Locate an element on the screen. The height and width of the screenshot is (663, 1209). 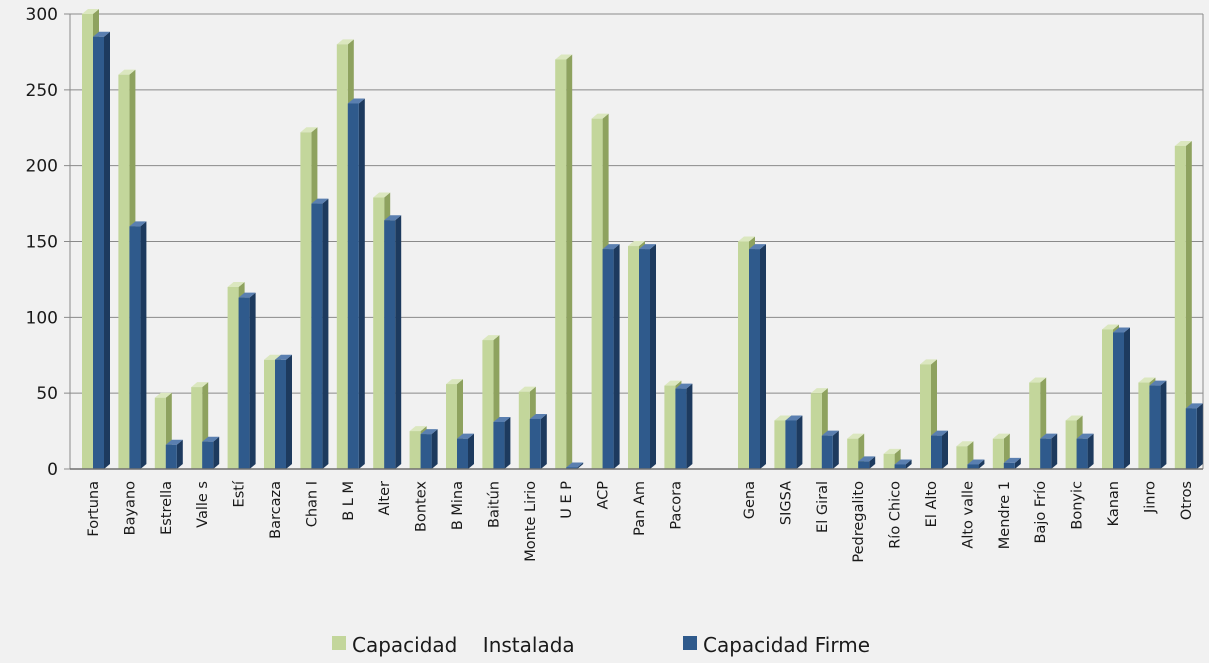
bar-capacidad-firme-chan-i is located at coordinates (320, 334).